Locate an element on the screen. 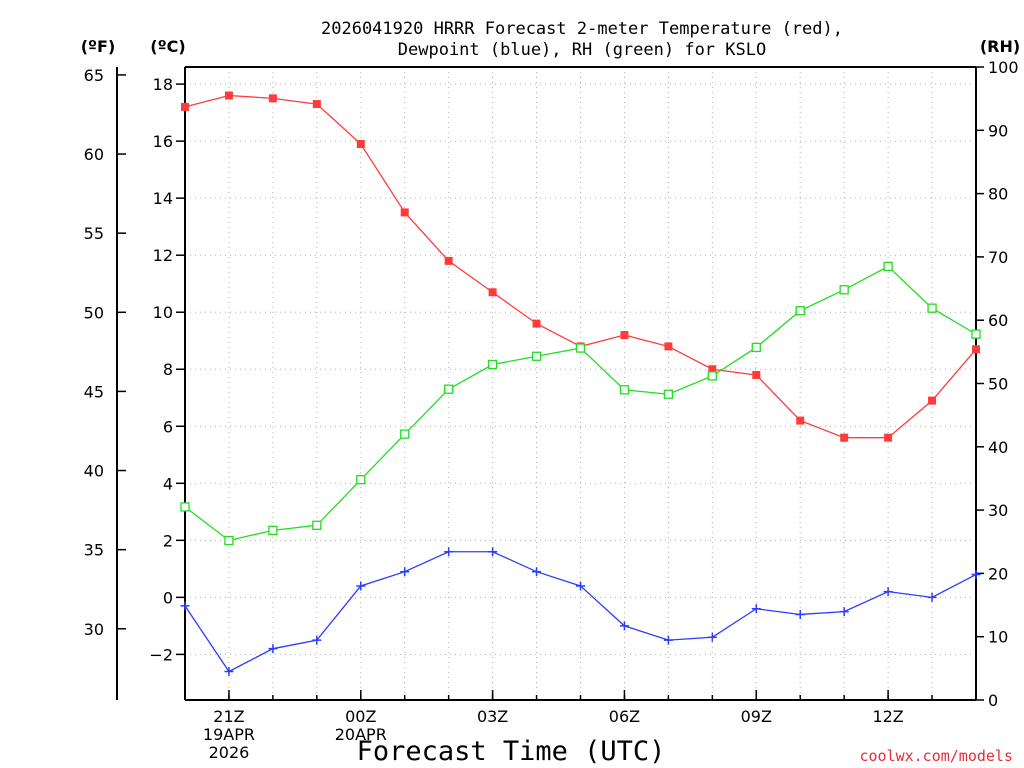 The image size is (1024, 768). celsius-tick-label: 2 is located at coordinates (168, 540).